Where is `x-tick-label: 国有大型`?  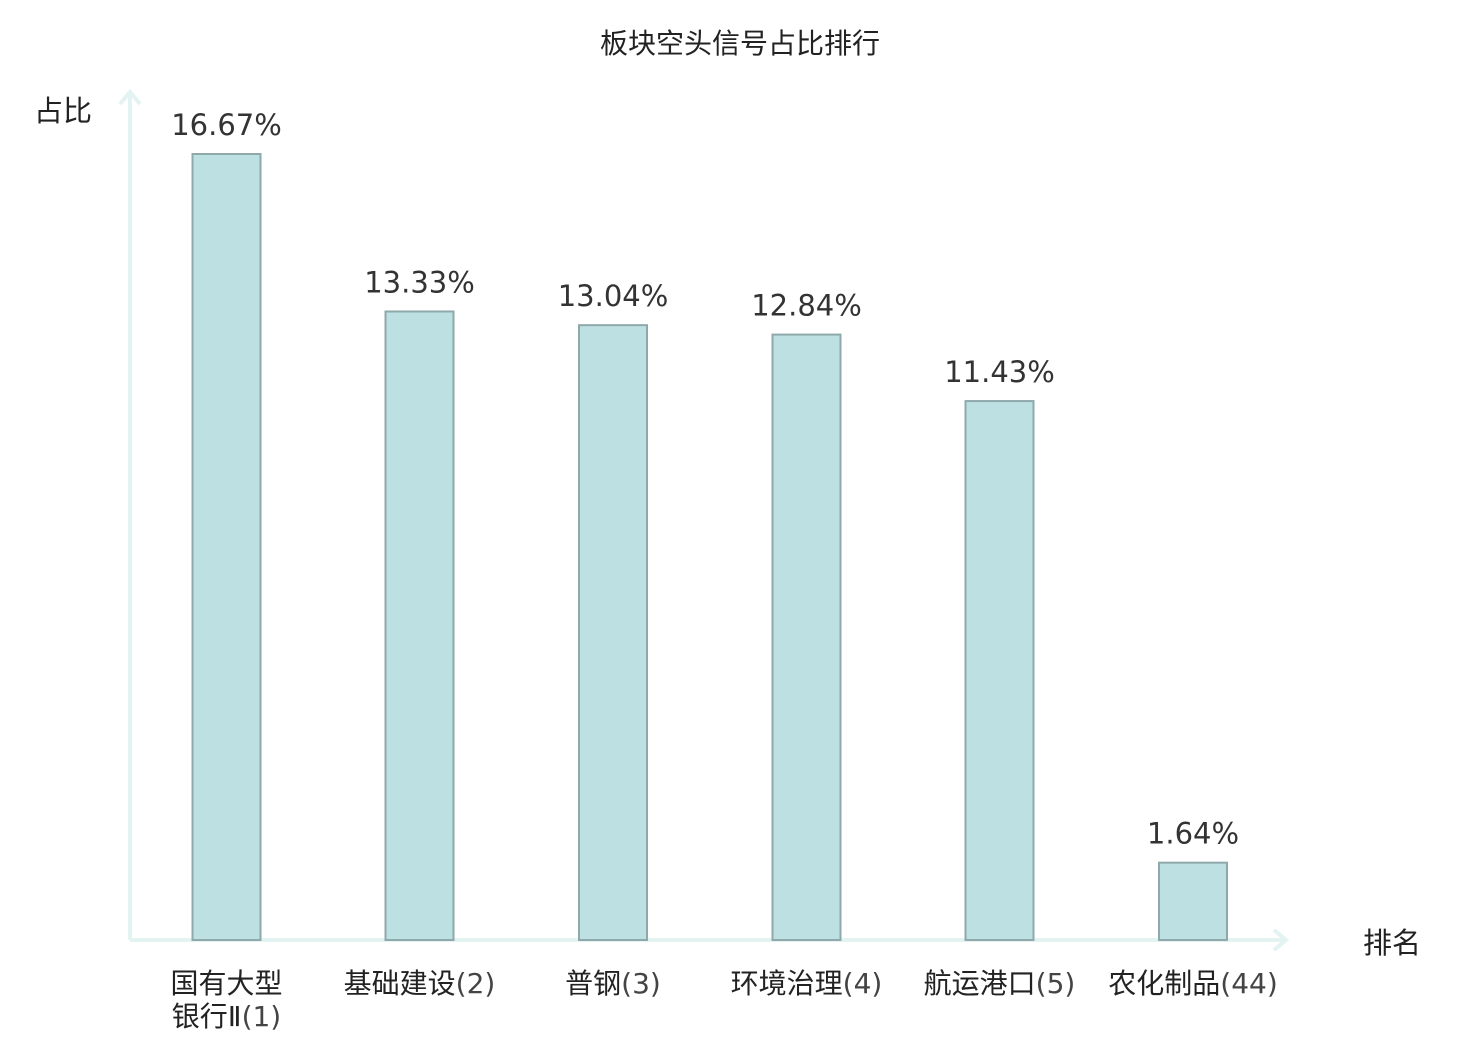
x-tick-label: 国有大型 is located at coordinates (226, 983).